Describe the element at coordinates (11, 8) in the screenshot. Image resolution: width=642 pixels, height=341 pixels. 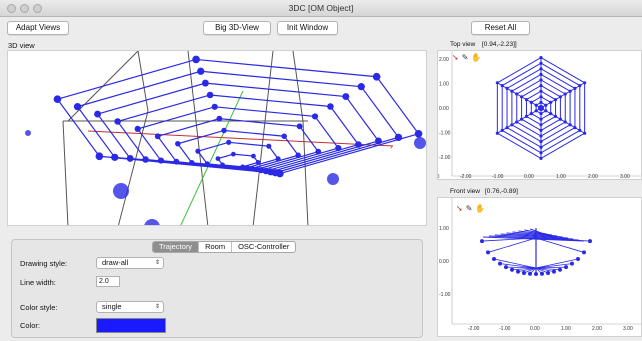
I see `close-window-button` at that location.